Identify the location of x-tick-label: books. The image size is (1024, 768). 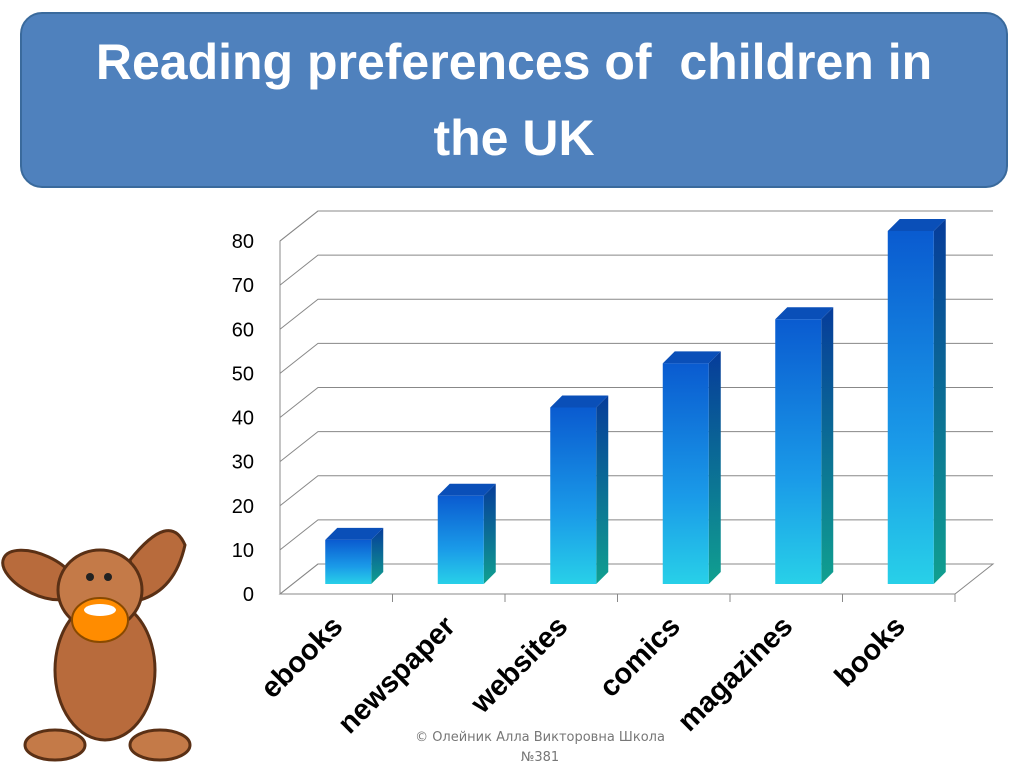
(870, 651).